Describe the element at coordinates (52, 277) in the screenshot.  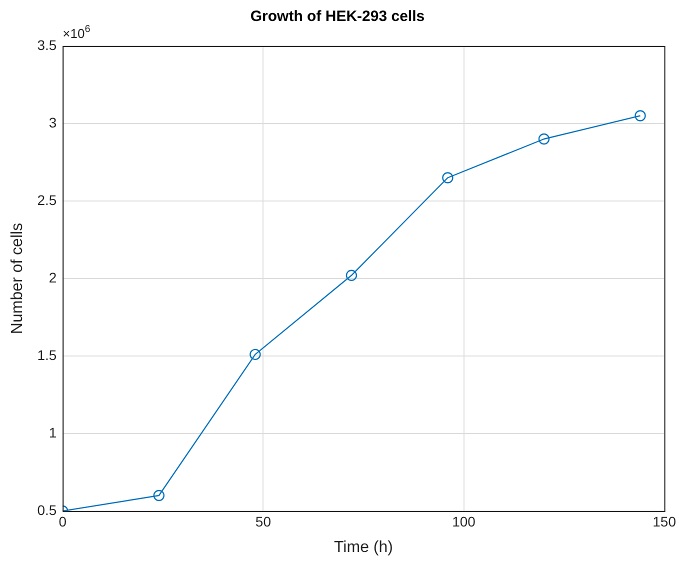
I see `y-tick-label: 2` at that location.